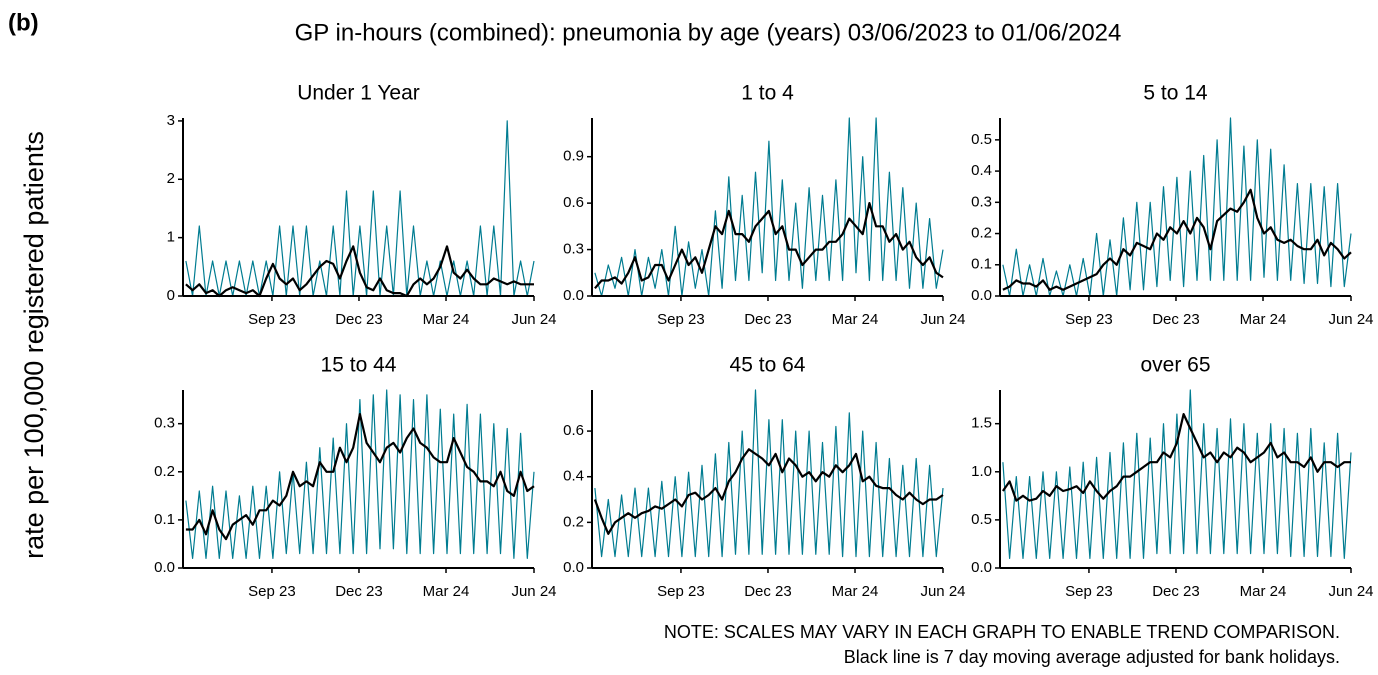  I want to click on y-tick-label: 1.5, so click(981, 423).